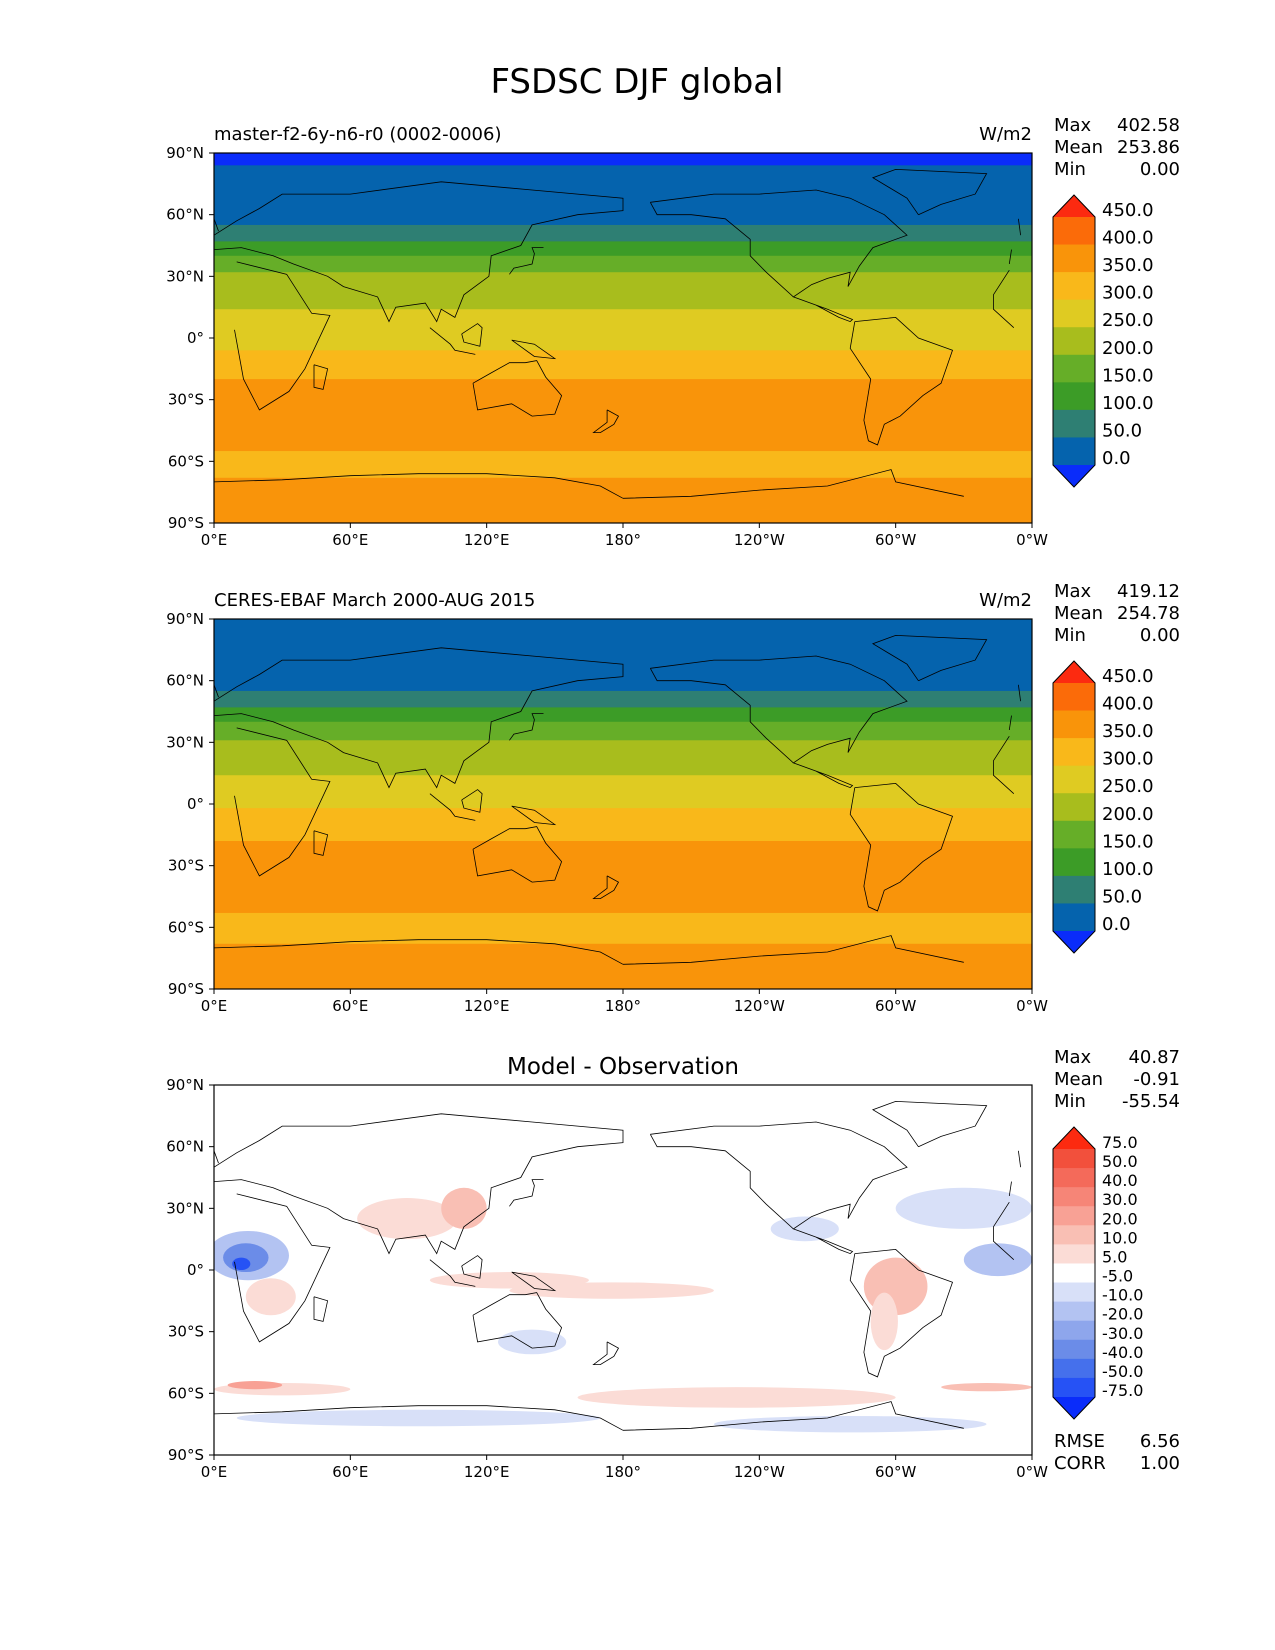 This screenshot has width=1275, height=1650. What do you see at coordinates (1120, 1142) in the screenshot?
I see `colorbar-label: 75.0` at bounding box center [1120, 1142].